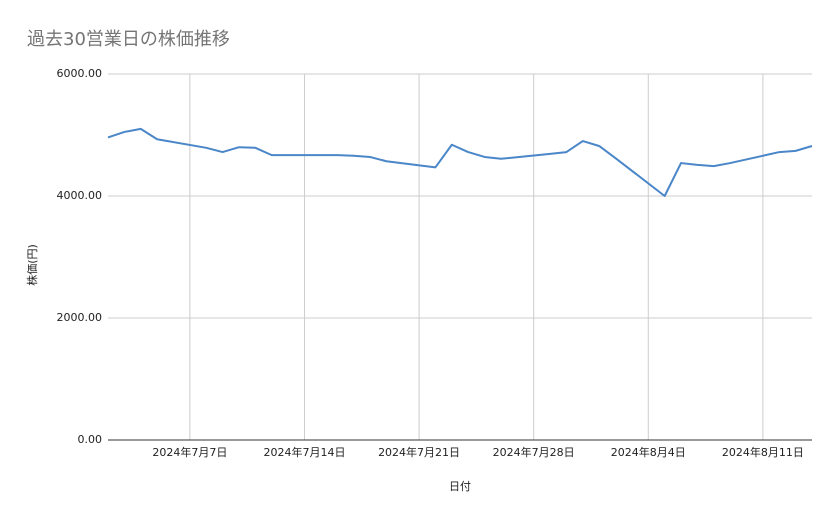 The height and width of the screenshot is (523, 839). I want to click on chart-title: 過去30営業日の株価推移, so click(128, 39).